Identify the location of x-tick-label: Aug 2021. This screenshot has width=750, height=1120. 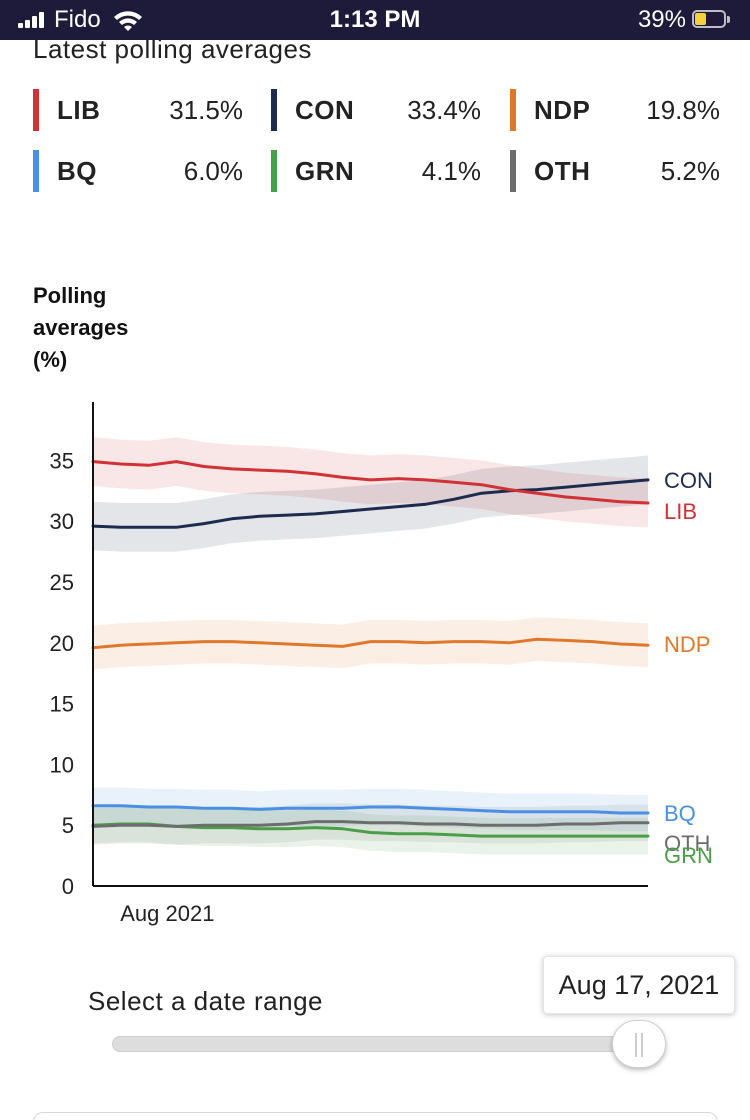
(167, 913).